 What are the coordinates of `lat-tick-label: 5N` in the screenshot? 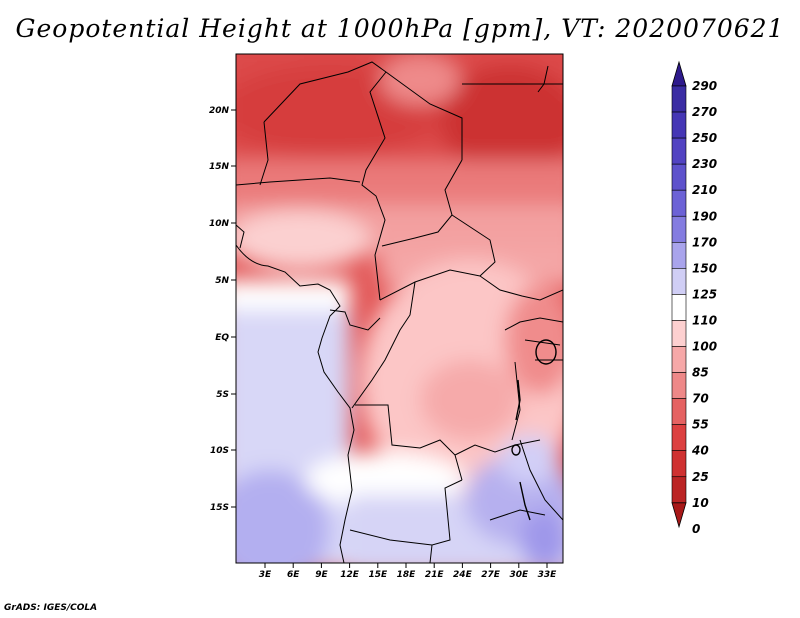 It's located at (222, 281).